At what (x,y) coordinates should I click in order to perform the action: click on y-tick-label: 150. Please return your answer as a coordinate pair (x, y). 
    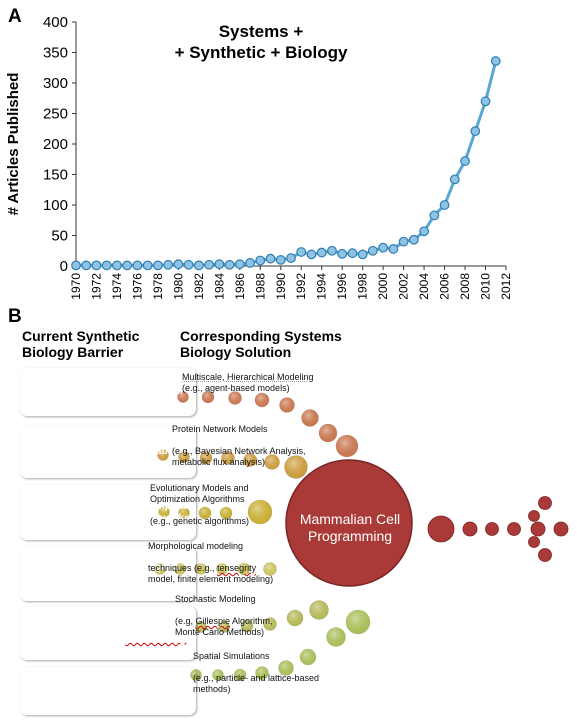
    Looking at the image, I should click on (55, 175).